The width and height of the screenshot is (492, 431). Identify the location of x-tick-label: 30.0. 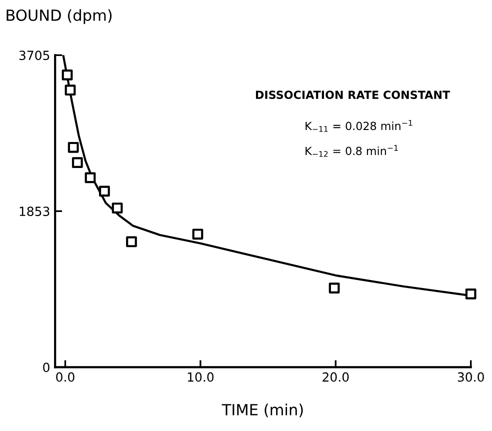
(471, 377).